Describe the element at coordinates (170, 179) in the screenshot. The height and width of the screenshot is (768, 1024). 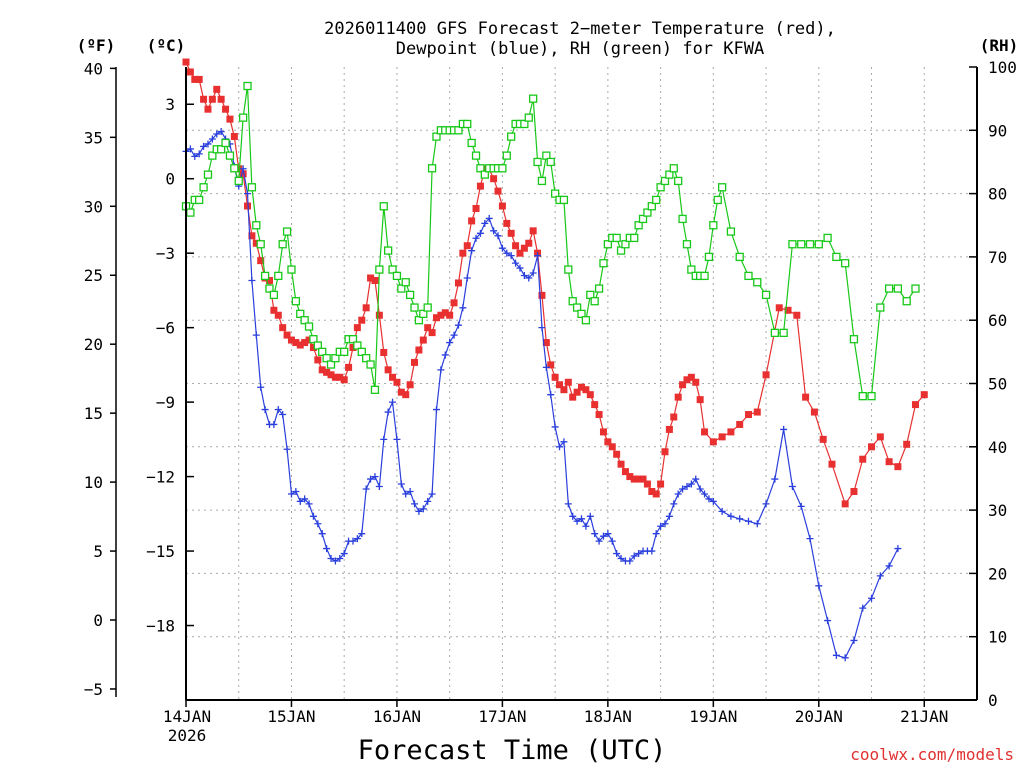
I see `celsius-tick-label: 0` at that location.